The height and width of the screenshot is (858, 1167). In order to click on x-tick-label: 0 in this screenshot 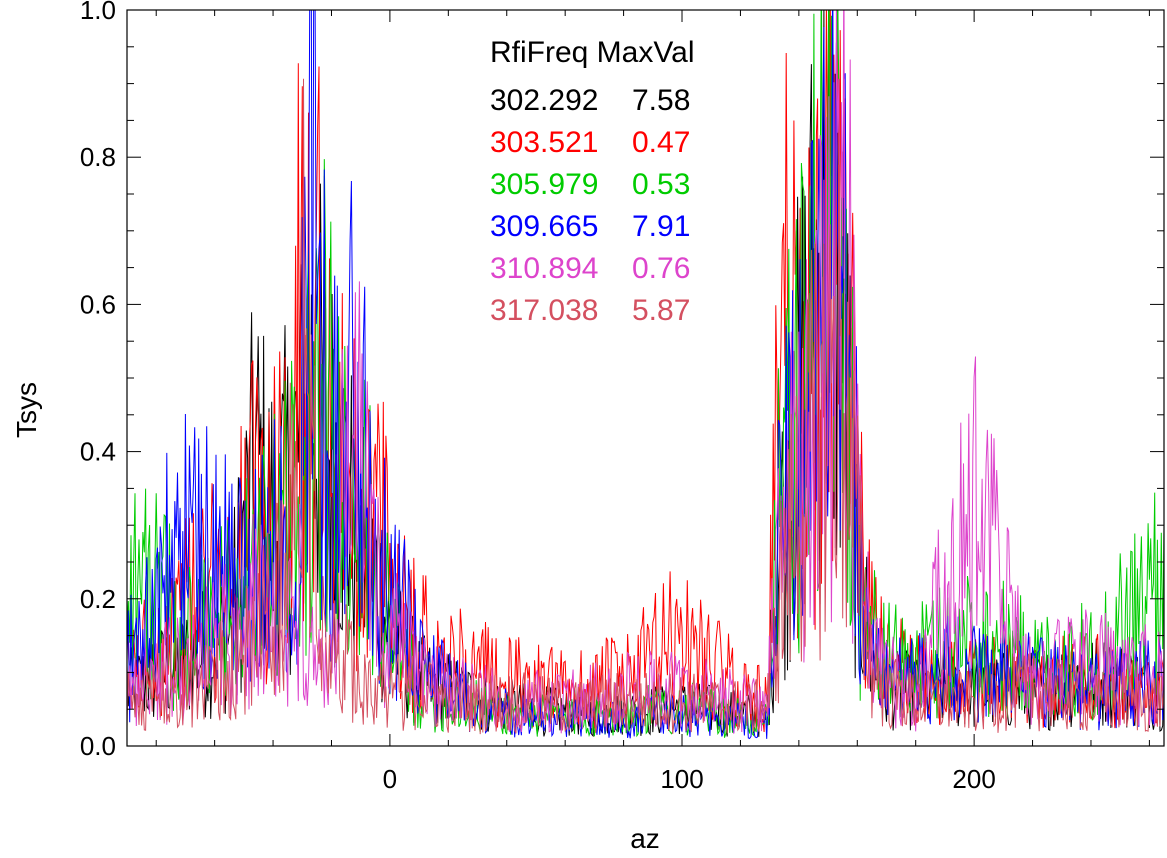, I will do `click(390, 779)`.